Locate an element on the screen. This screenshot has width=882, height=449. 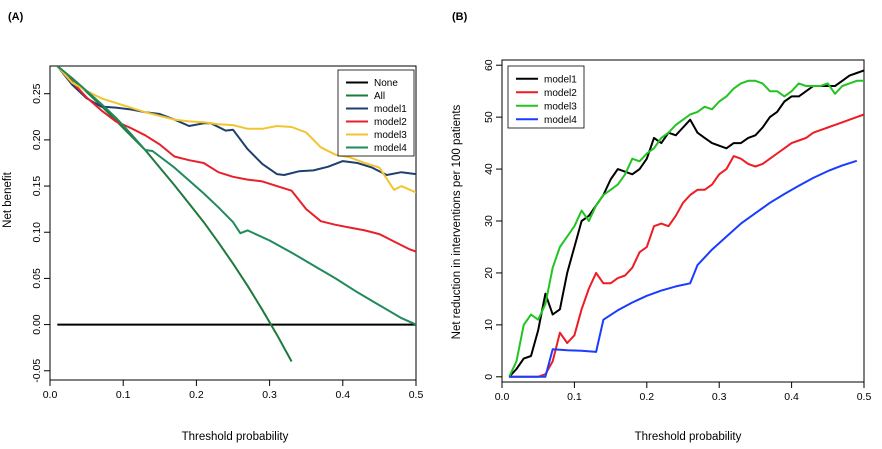
panel-a-series-model3-line is located at coordinates (236, 130).